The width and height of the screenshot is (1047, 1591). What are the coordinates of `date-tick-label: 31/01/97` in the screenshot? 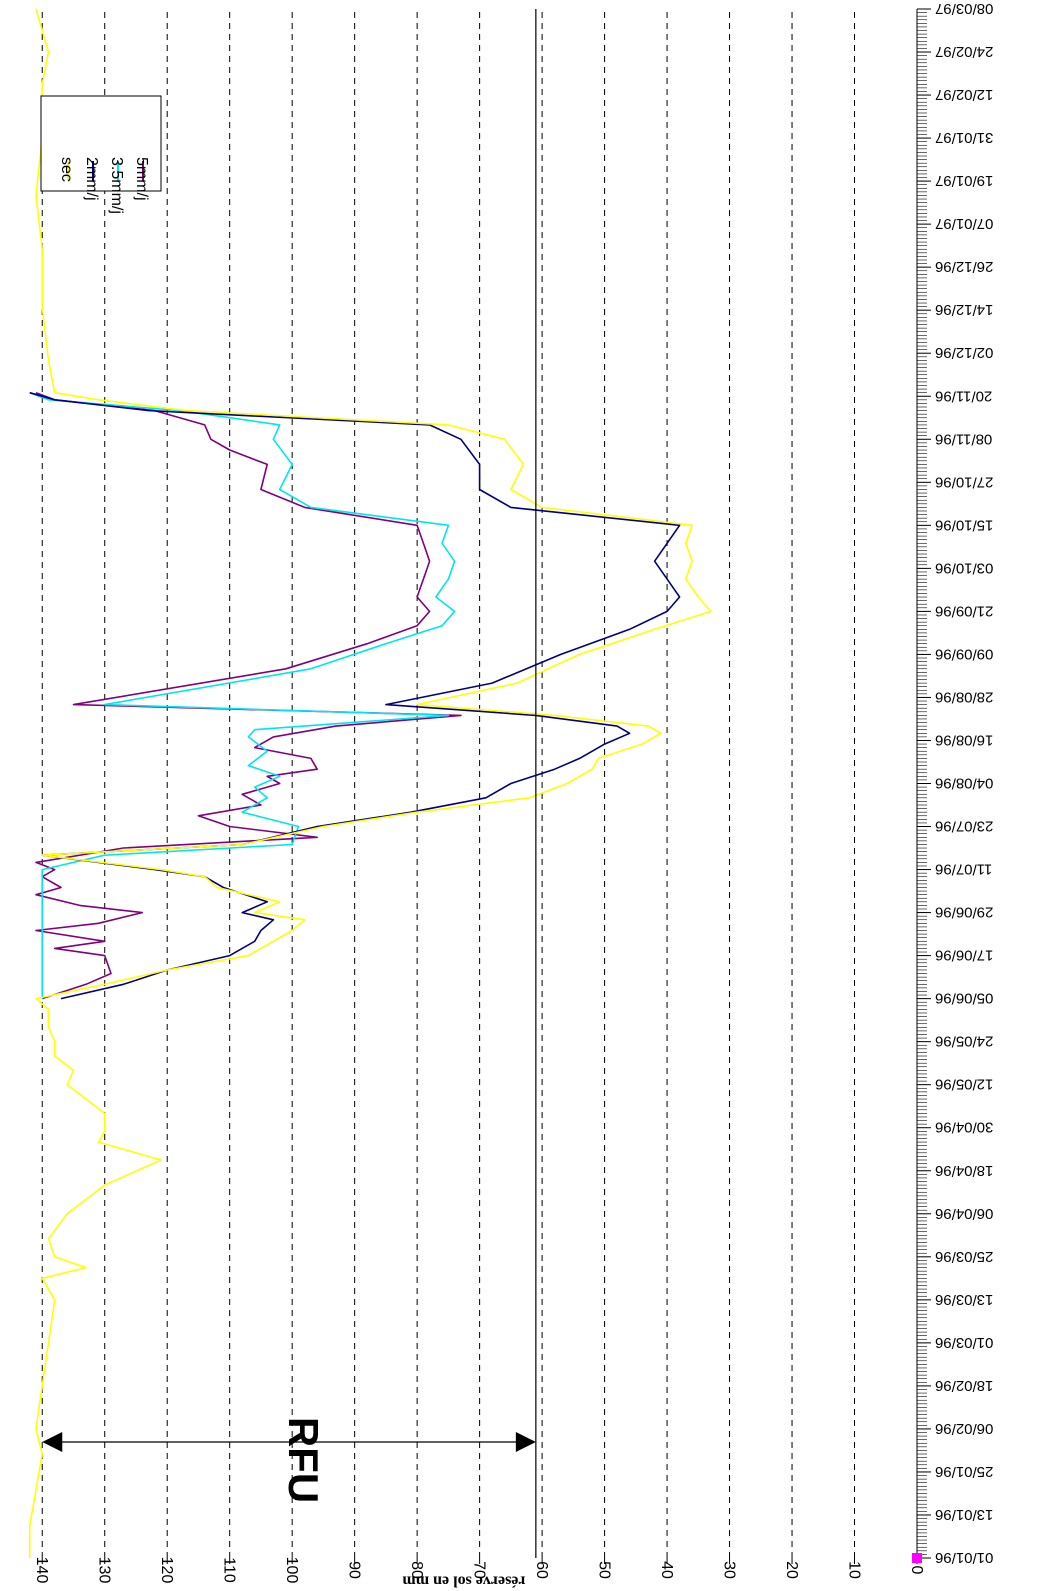 It's located at (964, 137).